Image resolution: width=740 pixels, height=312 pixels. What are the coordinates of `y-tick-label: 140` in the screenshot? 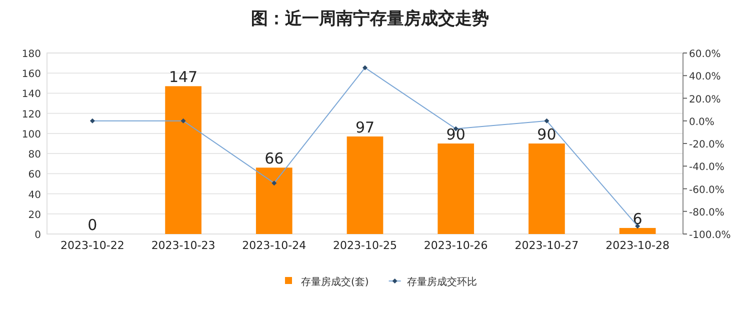 It's located at (31, 94).